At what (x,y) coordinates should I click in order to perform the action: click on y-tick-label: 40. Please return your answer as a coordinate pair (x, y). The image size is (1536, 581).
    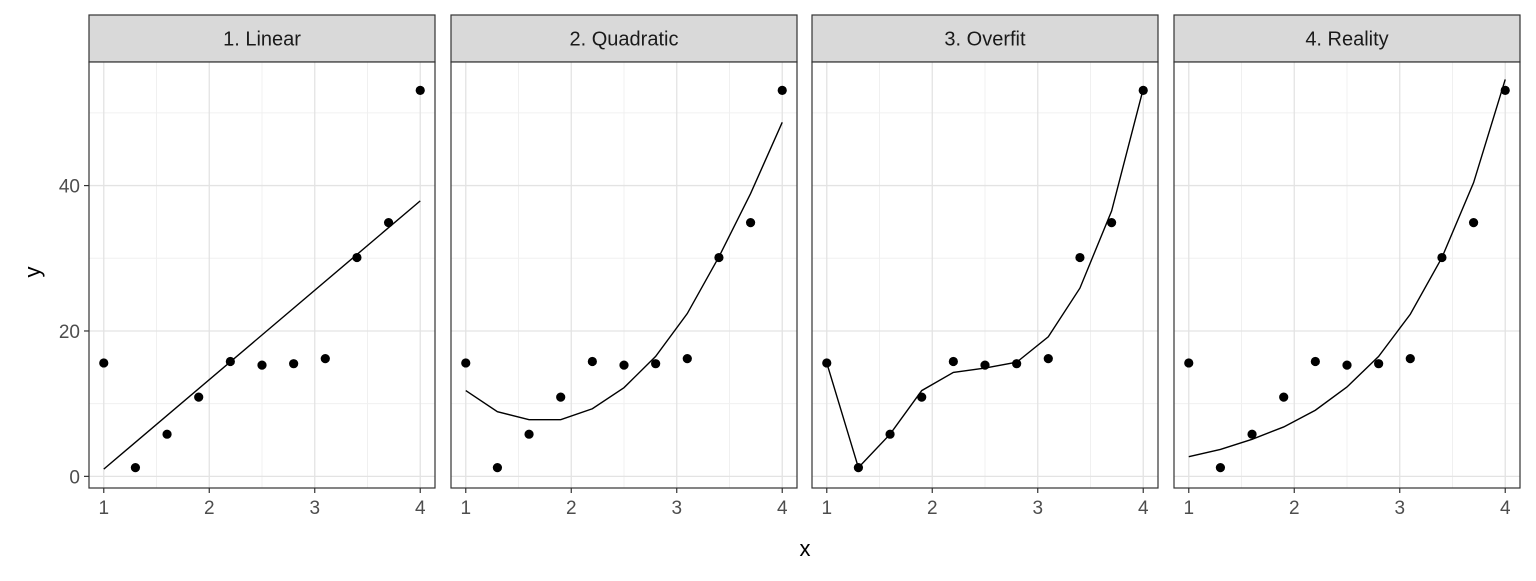
    Looking at the image, I should click on (69, 187).